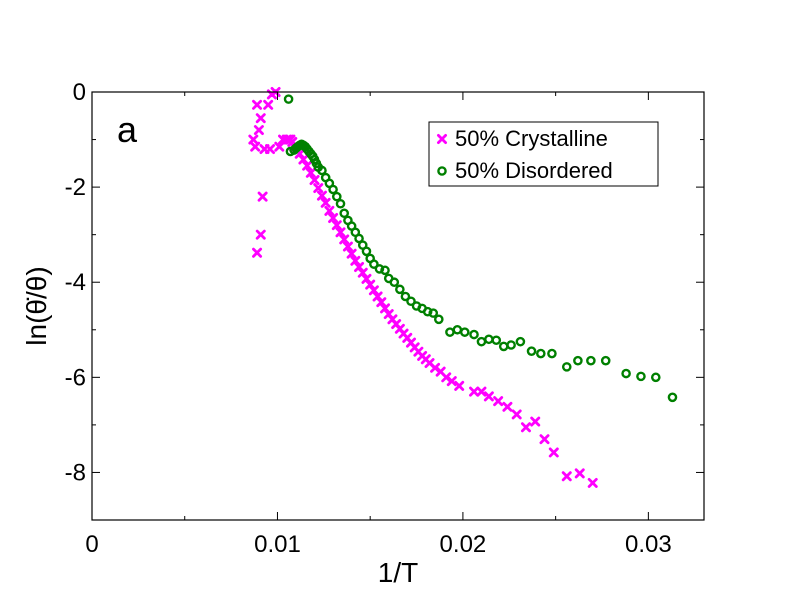  Describe the element at coordinates (75, 377) in the screenshot. I see `y-tick-label: -6` at that location.